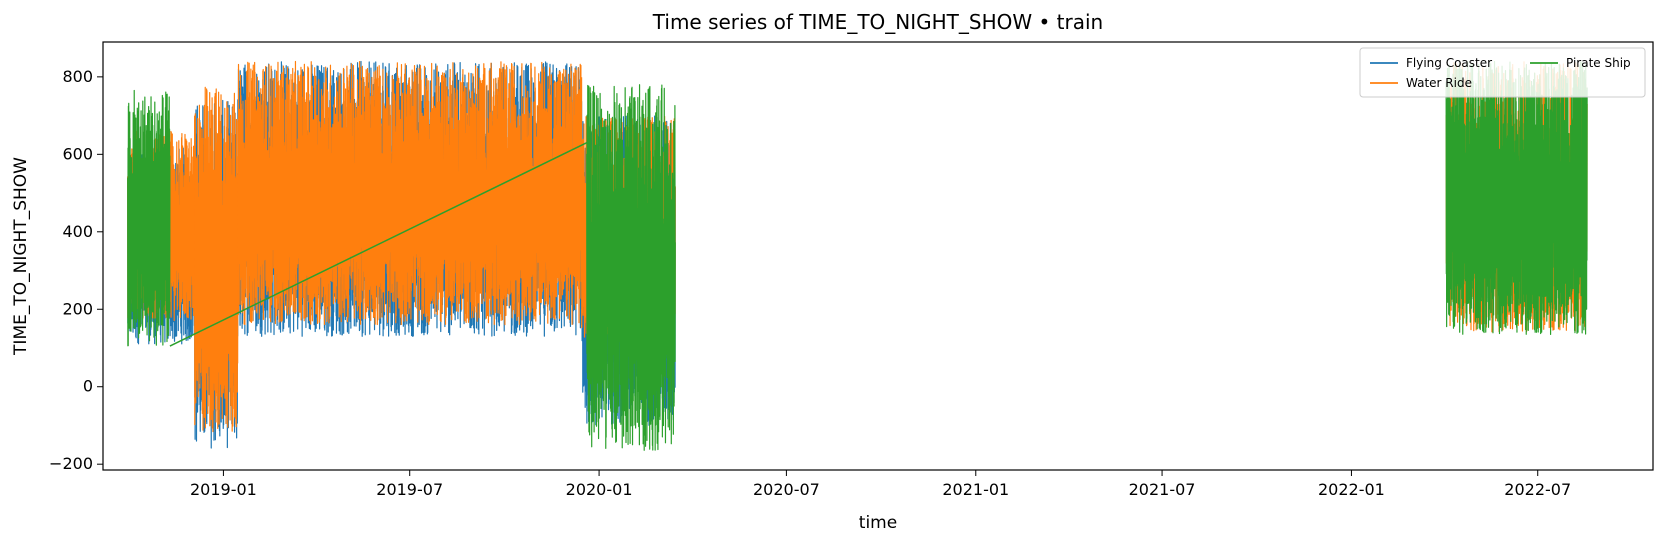 The height and width of the screenshot is (544, 1665). I want to click on x-tick-label: 2021-01, so click(975, 489).